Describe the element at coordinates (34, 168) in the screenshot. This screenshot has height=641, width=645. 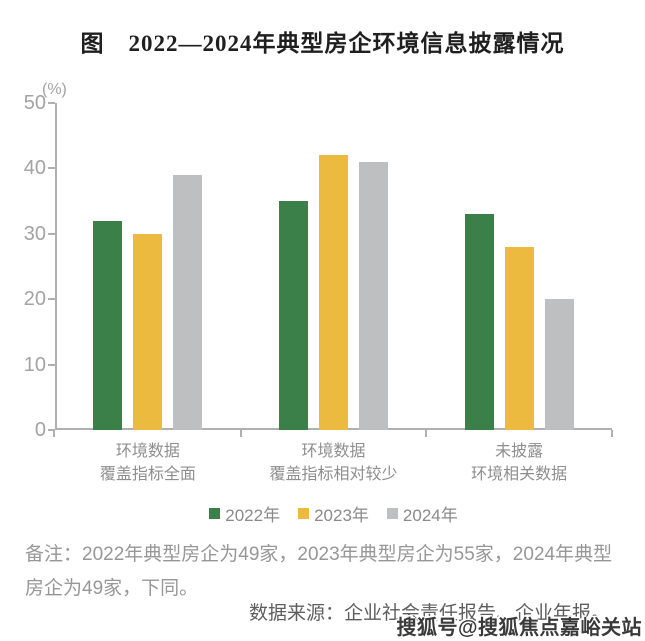
I see `y-tick-label-40: 40` at that location.